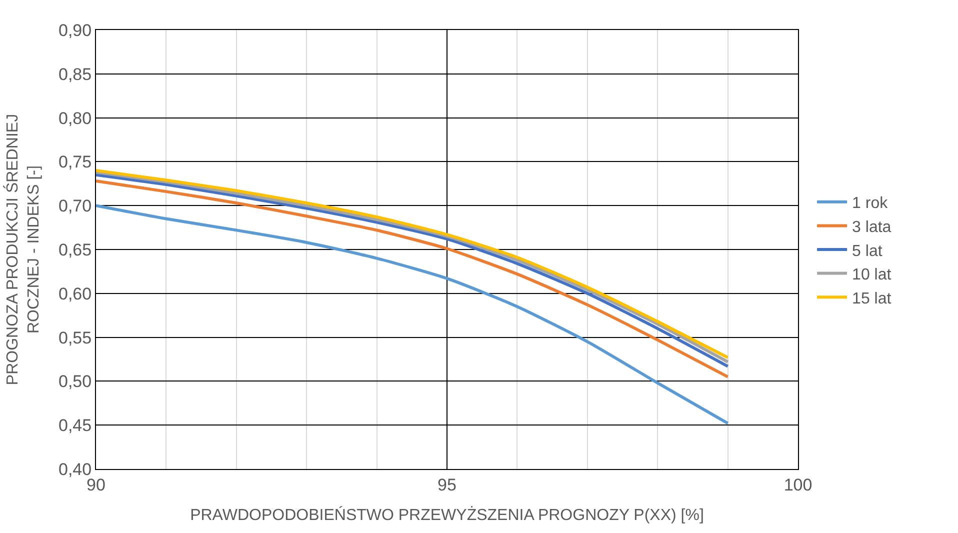 The height and width of the screenshot is (533, 958). What do you see at coordinates (75, 118) in the screenshot?
I see `y-tick-label: 0,80` at bounding box center [75, 118].